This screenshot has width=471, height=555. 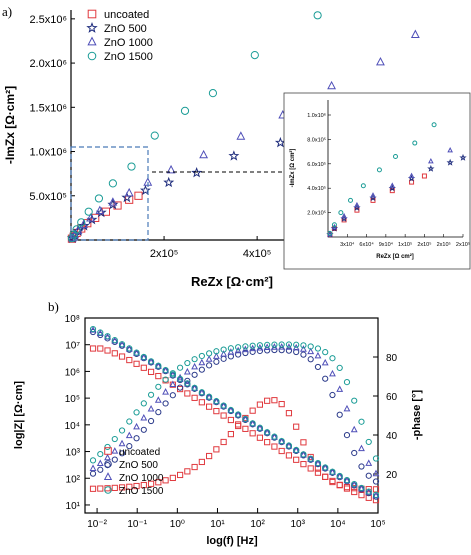 What do you see at coordinates (128, 43) in the screenshot?
I see `legend-label: ZnO 1000` at bounding box center [128, 43].